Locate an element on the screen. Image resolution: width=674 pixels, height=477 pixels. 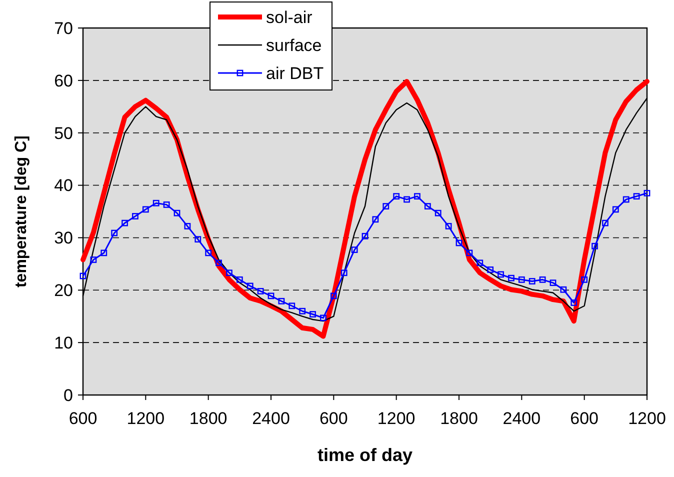
y-tick-label: 70 is located at coordinates (63, 28).